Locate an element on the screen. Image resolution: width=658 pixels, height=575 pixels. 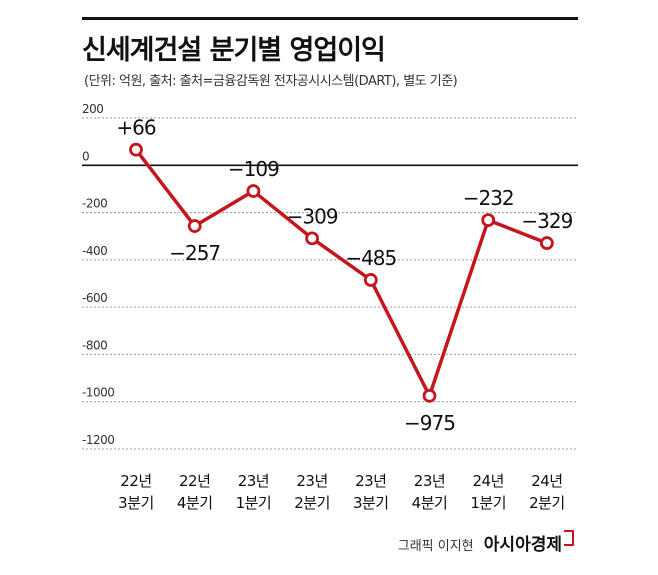
y-tick-label: -400 is located at coordinates (94, 251).